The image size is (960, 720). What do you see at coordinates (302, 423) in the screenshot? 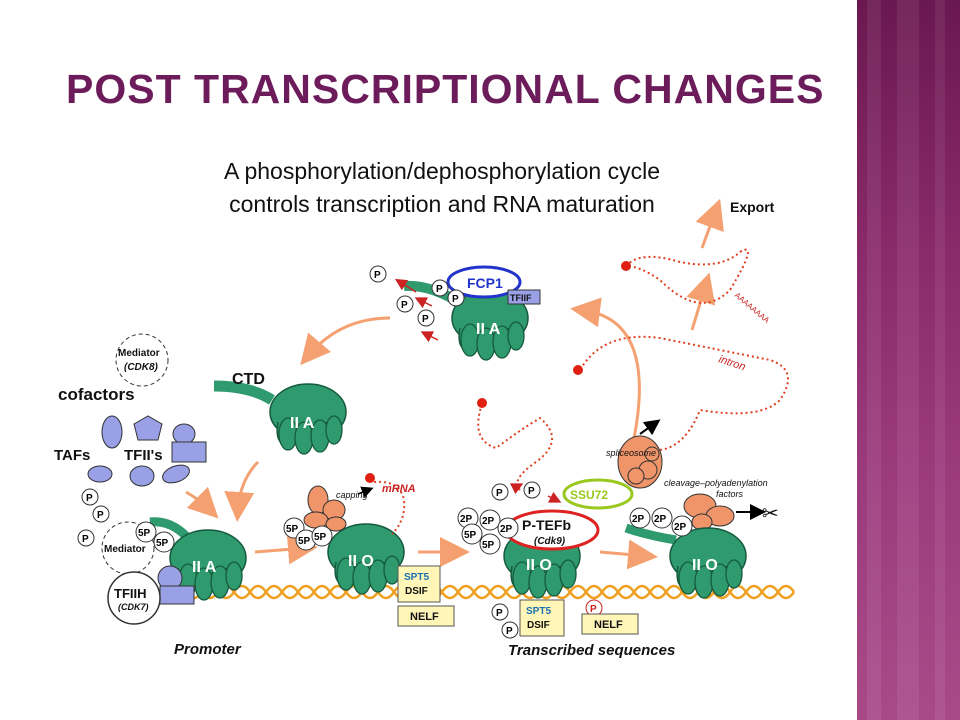
I see `iia-mid-label: II A` at bounding box center [302, 423].